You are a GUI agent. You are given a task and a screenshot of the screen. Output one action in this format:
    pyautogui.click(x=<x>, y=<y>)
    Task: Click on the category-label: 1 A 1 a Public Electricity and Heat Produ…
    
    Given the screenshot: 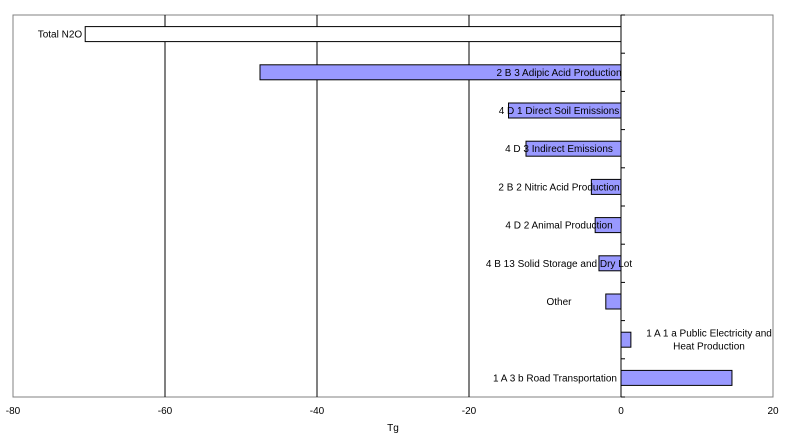 What is the action you would take?
    pyautogui.click(x=709, y=341)
    